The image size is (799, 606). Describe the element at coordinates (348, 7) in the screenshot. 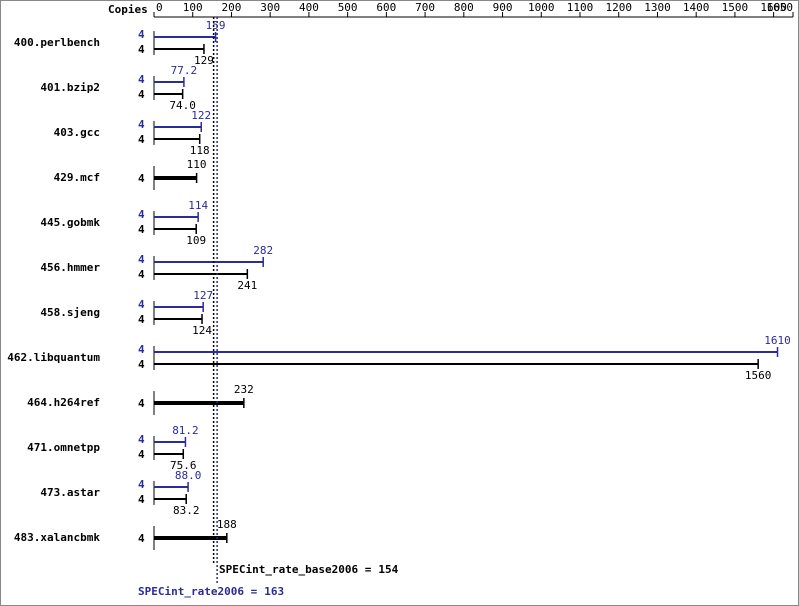

I see `x-tick-label: 500` at that location.